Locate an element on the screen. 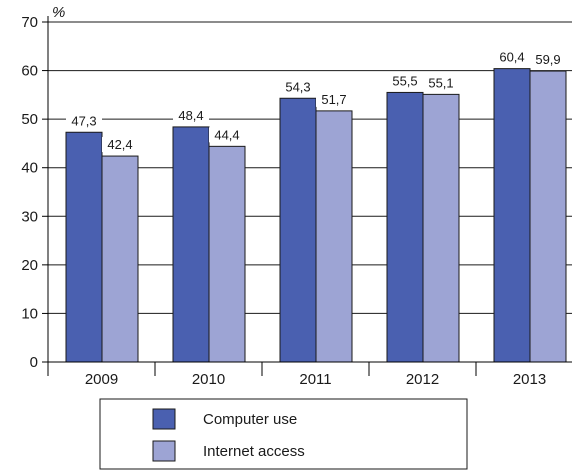  y-tick-label: 40 is located at coordinates (29, 168).